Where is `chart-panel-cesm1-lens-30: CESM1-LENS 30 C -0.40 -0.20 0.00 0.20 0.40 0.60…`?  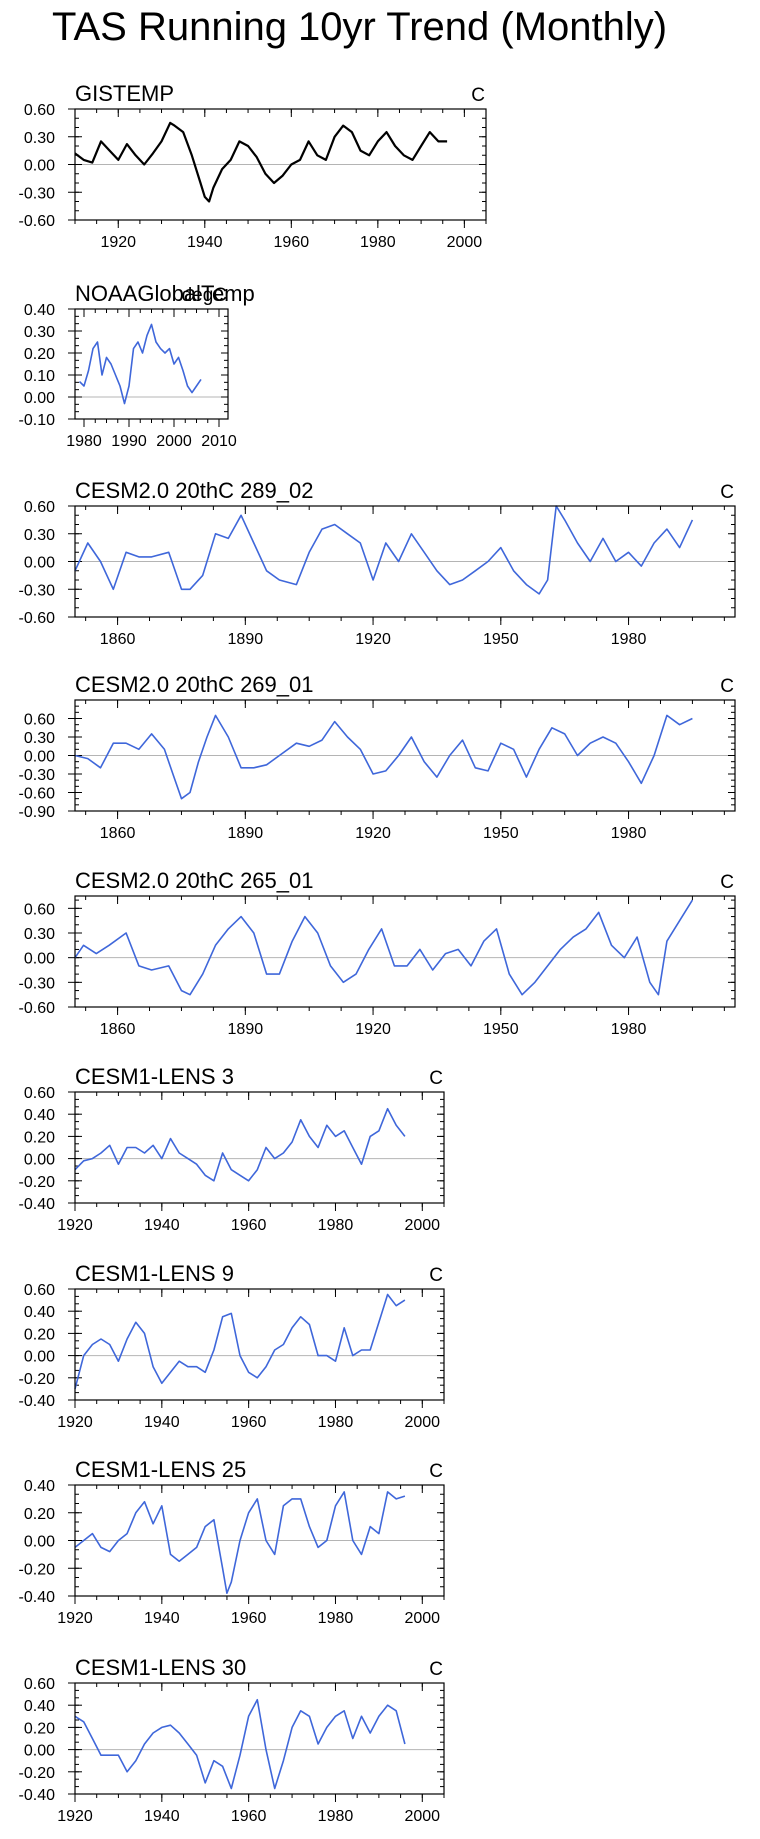
chart-panel-cesm1-lens-30: CESM1-LENS 30 C -0.40 -0.20 0.00 0.20 0.40 0.60… is located at coordinates (232, 1740).